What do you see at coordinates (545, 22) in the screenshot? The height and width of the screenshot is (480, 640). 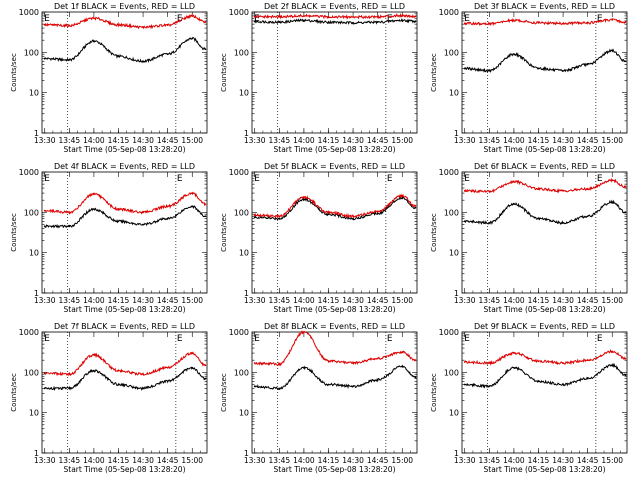 I see `series-line-lld` at bounding box center [545, 22].